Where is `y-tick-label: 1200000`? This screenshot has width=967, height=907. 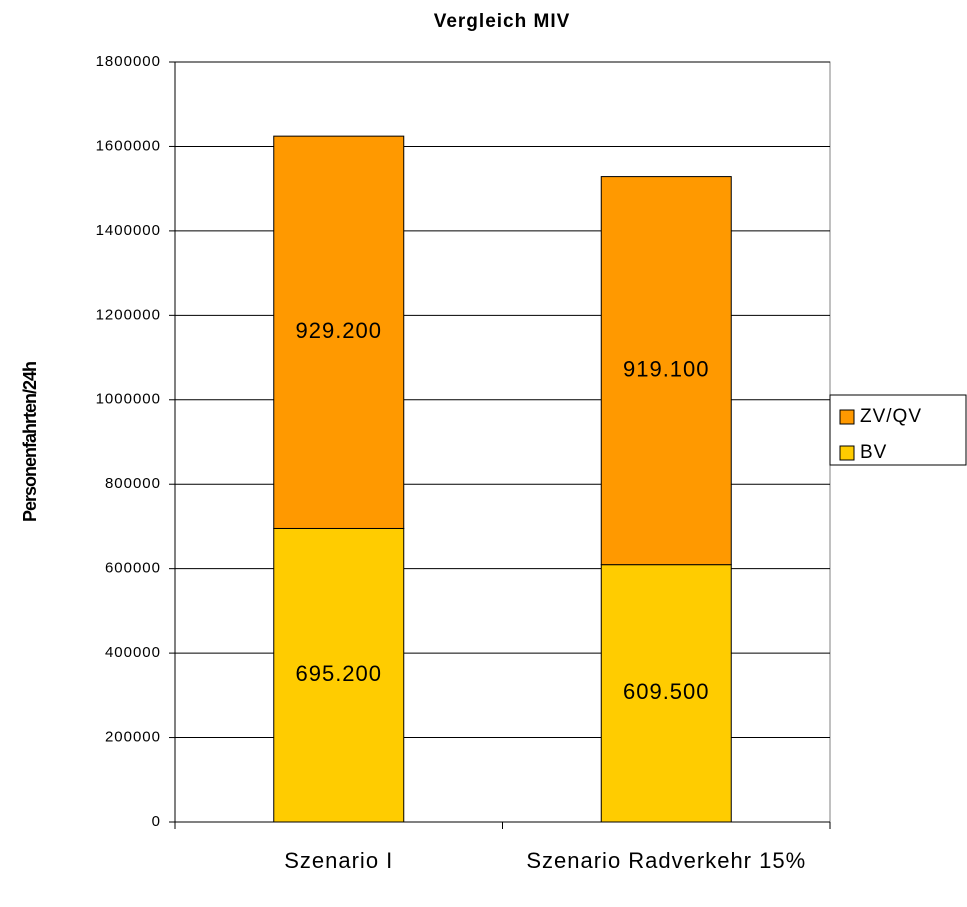
y-tick-label: 1200000 is located at coordinates (128, 314).